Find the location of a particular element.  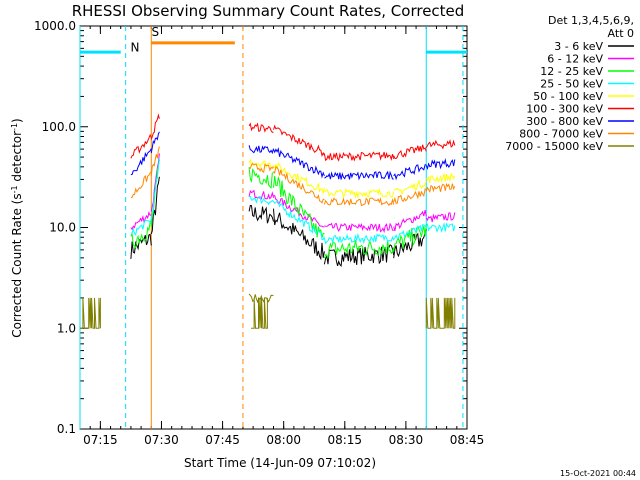

y-tick-label: 0.1 is located at coordinates (66, 429).